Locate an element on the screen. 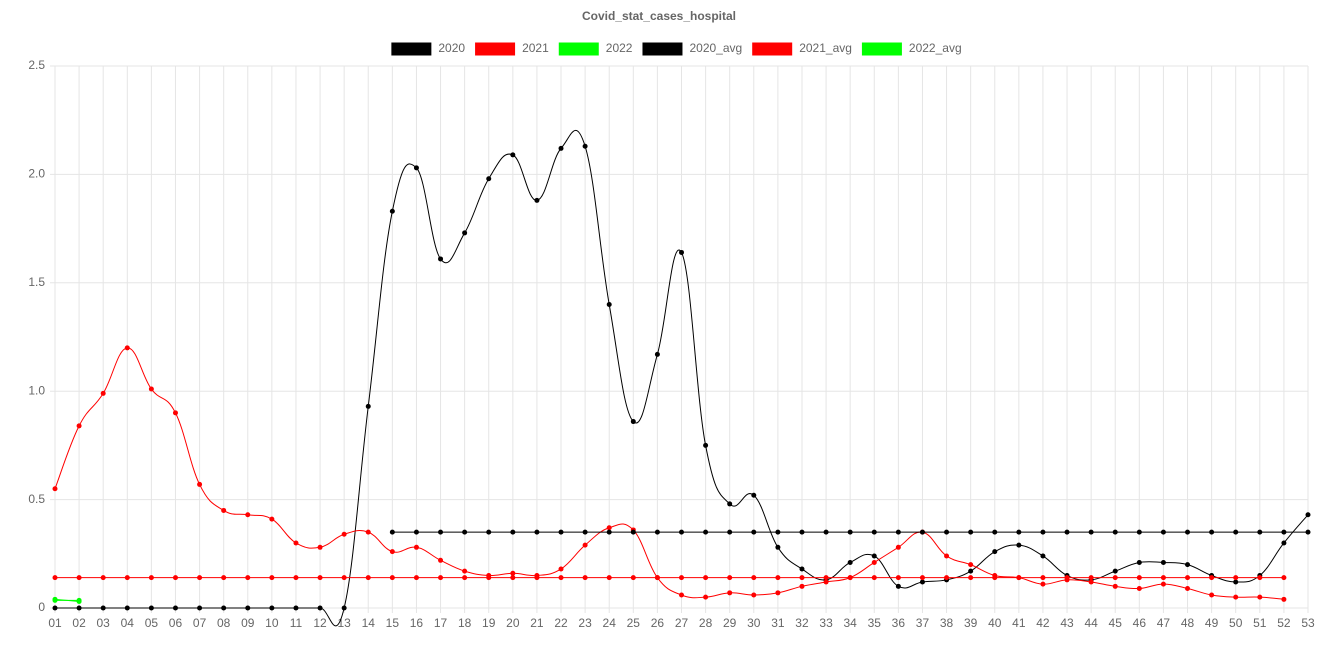 The height and width of the screenshot is (659, 1318). x-tick-label: 50 is located at coordinates (1236, 623).